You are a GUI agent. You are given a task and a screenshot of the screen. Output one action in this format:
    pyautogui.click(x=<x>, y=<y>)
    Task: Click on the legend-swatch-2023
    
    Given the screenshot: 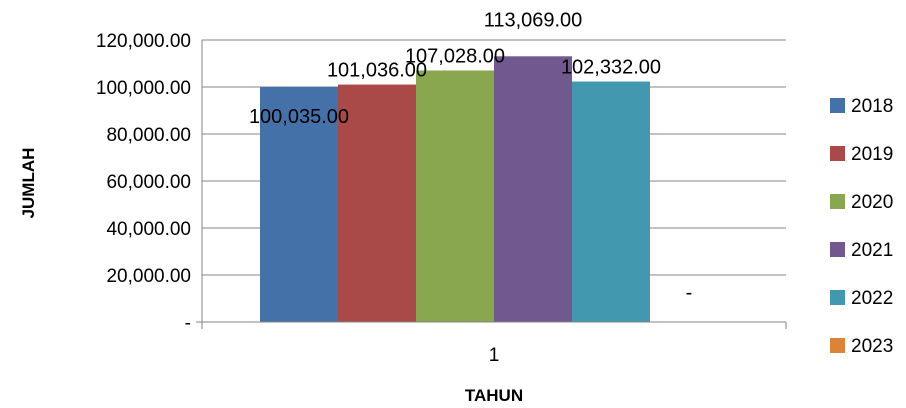 What is the action you would take?
    pyautogui.click(x=837, y=345)
    